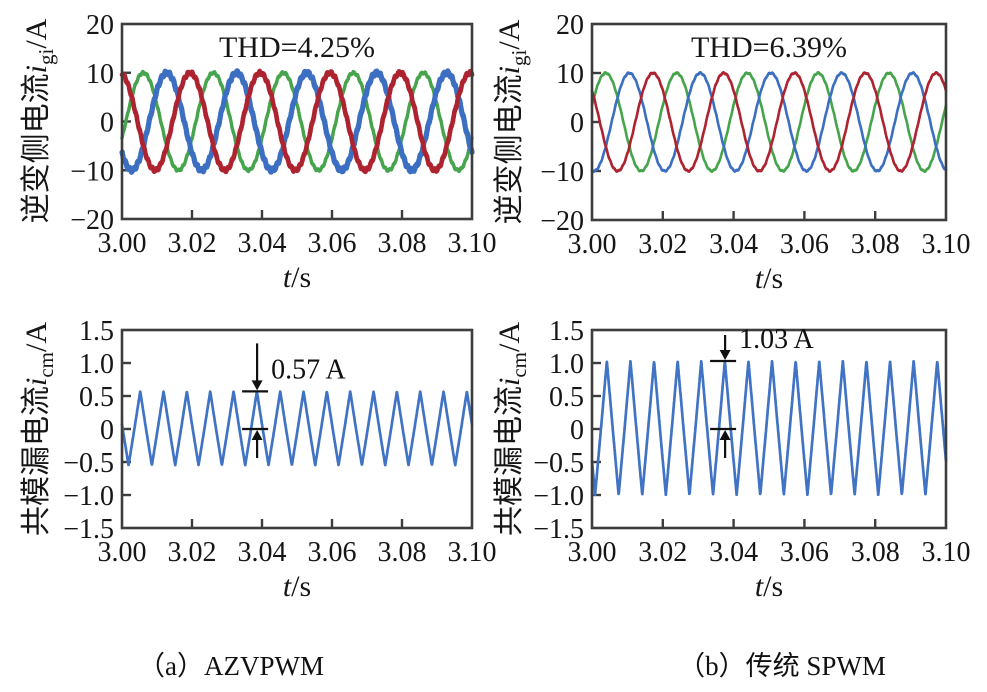  I want to click on thd-annotation: THD=6.39%, so click(769, 47).